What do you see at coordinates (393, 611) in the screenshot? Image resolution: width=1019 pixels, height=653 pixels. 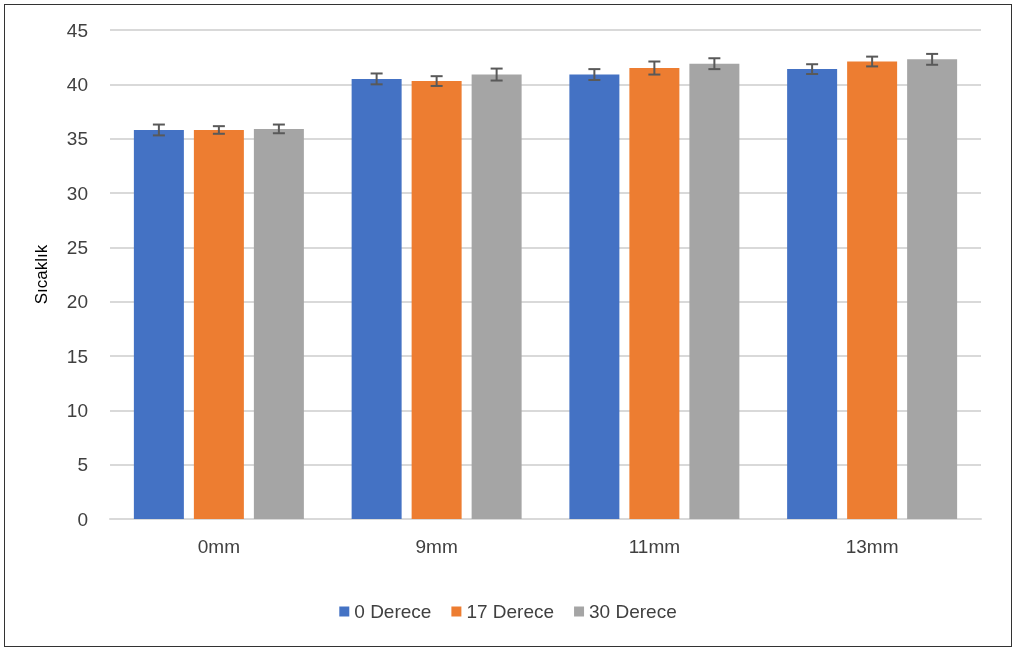 I see `legend-label: 0 Derece` at bounding box center [393, 611].